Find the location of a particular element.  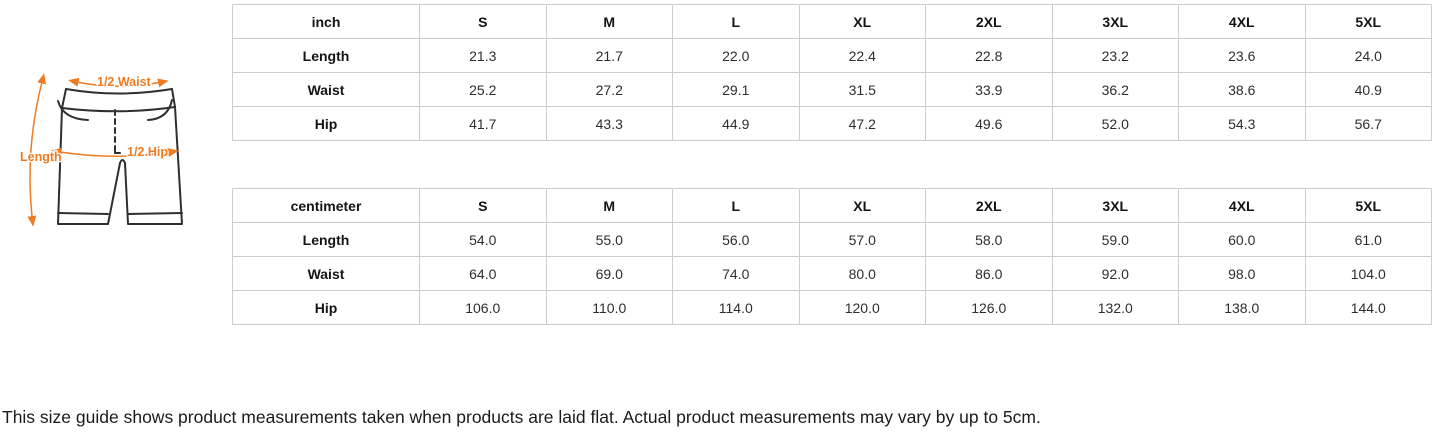

right-hem-line is located at coordinates (155, 213).